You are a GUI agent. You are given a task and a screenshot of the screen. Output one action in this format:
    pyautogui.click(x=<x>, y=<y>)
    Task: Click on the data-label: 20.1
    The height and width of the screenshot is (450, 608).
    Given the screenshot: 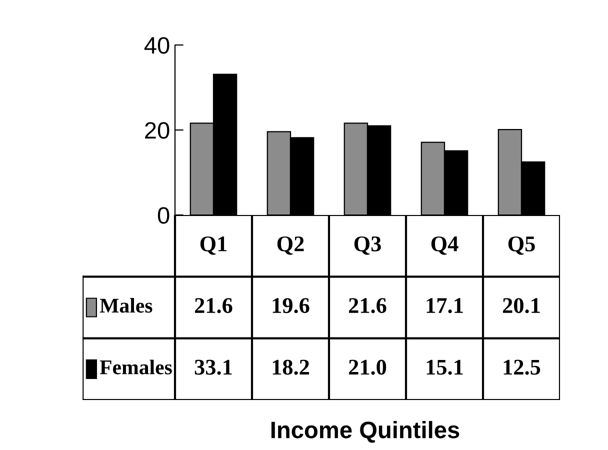 What is the action you would take?
    pyautogui.click(x=521, y=306)
    